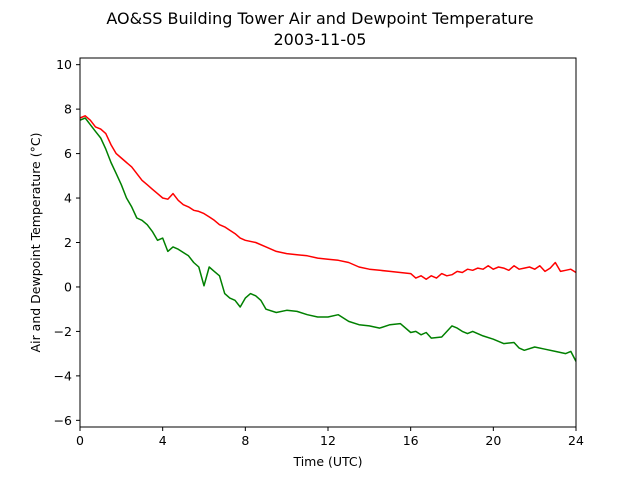 This screenshot has width=640, height=480. What do you see at coordinates (68, 153) in the screenshot?
I see `y-tick-label: 6` at bounding box center [68, 153].